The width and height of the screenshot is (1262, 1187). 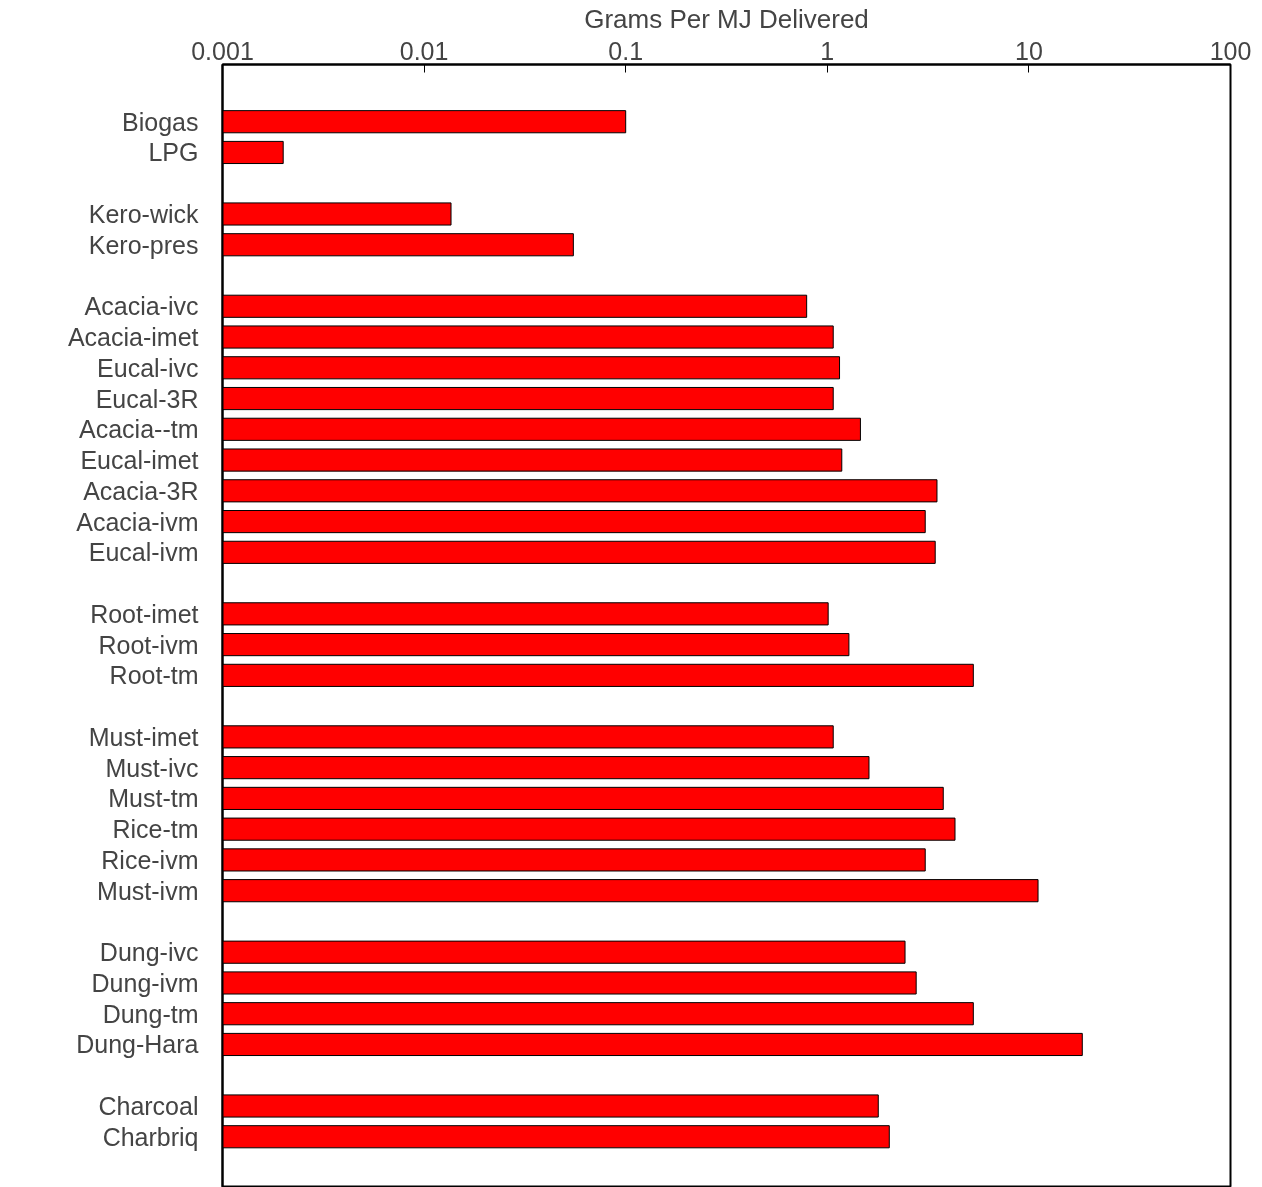 I want to click on y-tick-label: Must-imet, so click(x=143, y=736).